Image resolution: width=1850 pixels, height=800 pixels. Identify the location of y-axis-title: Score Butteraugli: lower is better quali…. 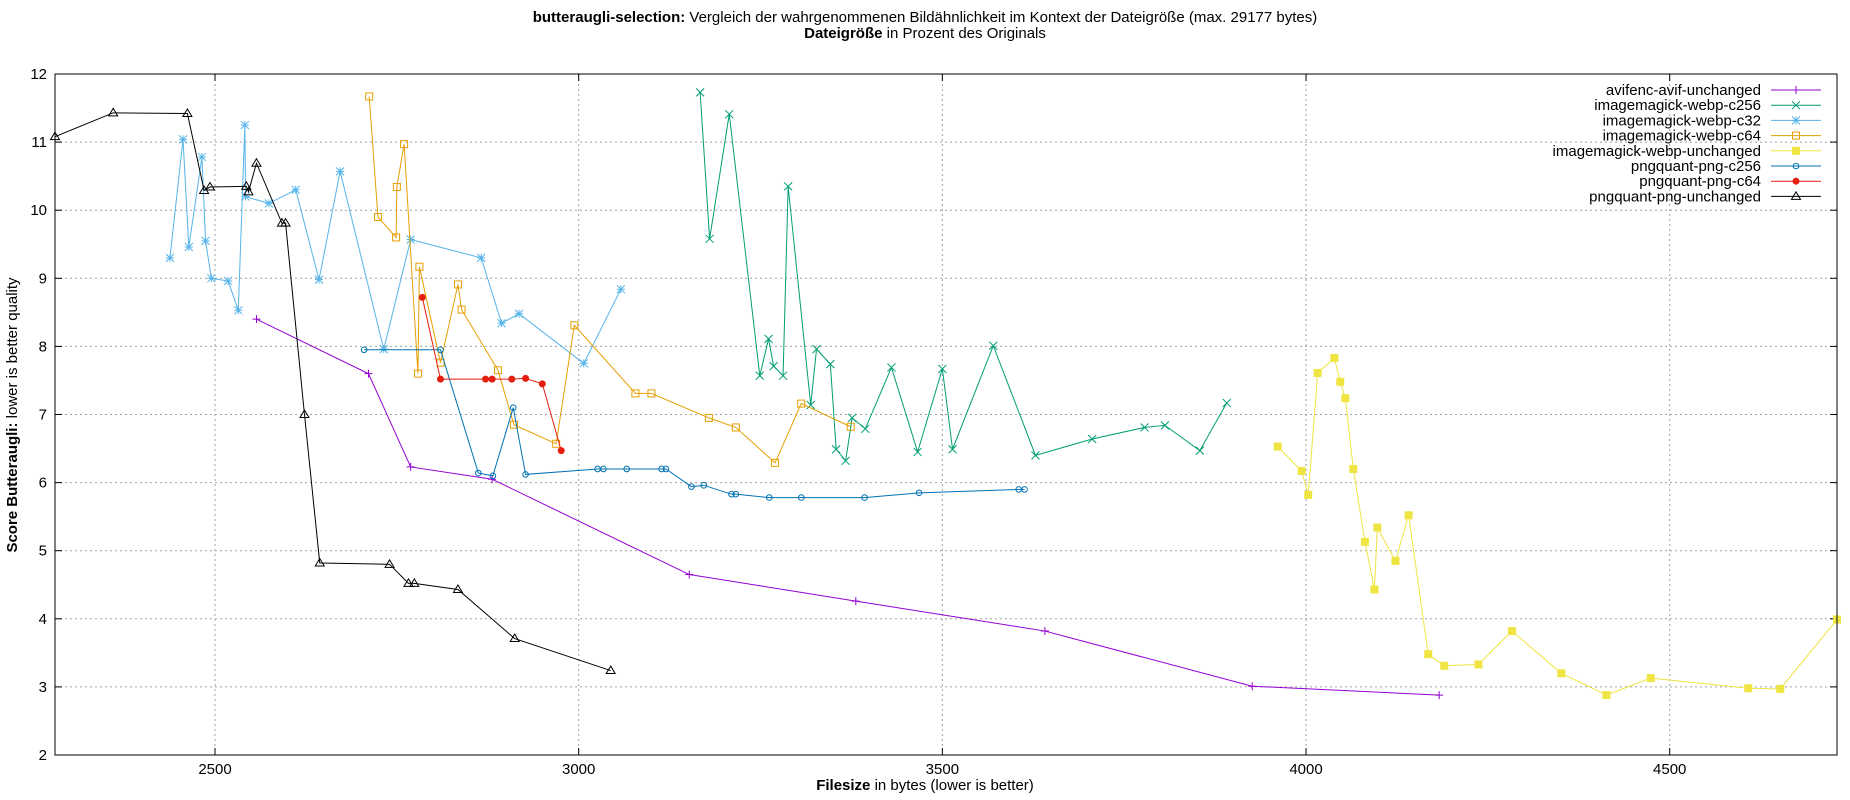
(12, 415).